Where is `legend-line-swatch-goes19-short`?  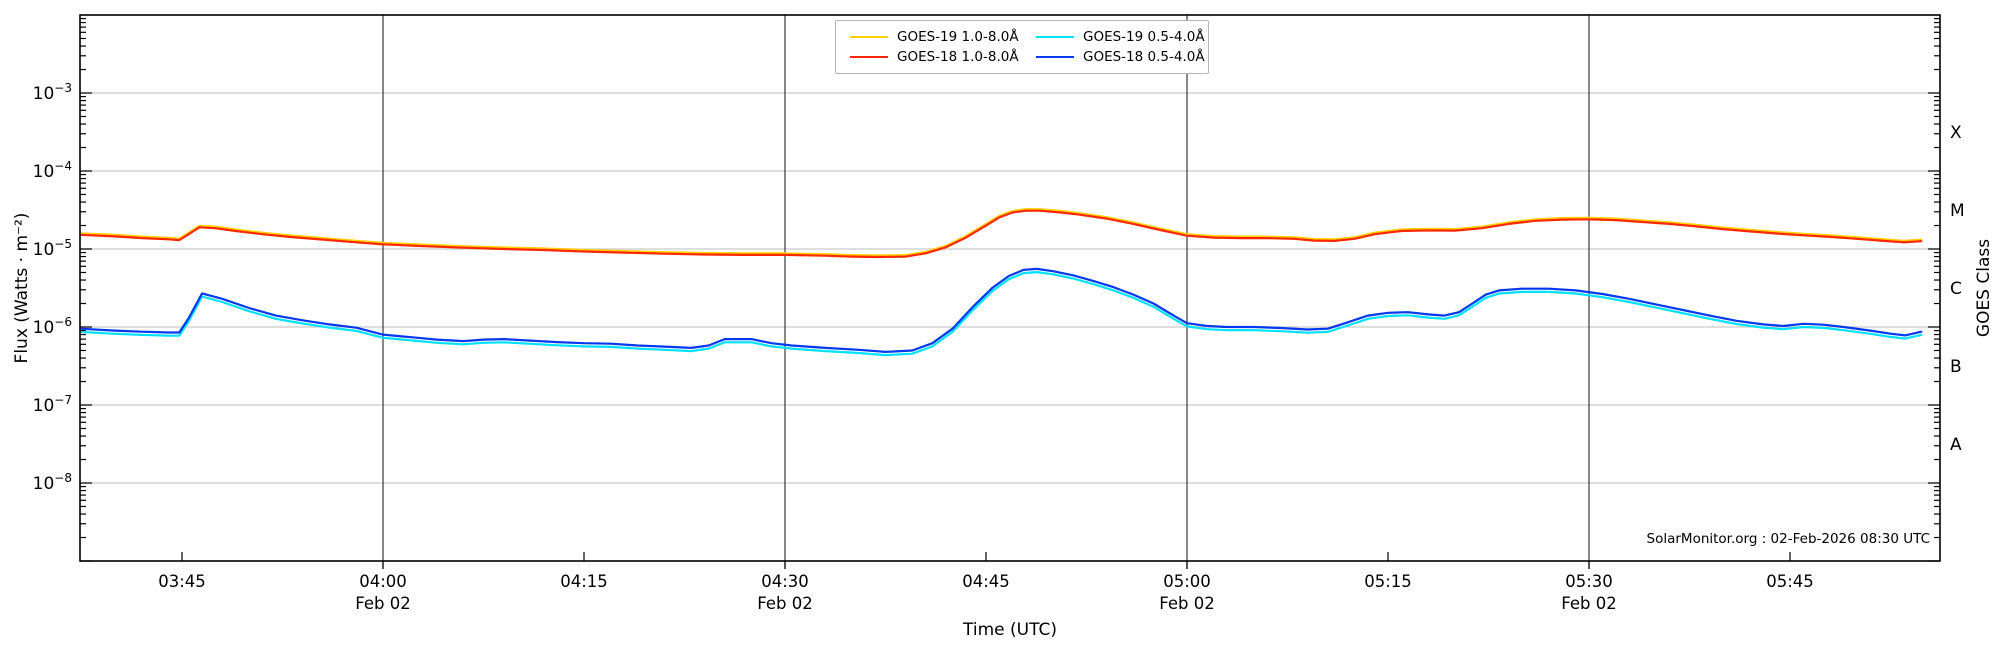
legend-line-swatch-goes19-short is located at coordinates (1055, 37).